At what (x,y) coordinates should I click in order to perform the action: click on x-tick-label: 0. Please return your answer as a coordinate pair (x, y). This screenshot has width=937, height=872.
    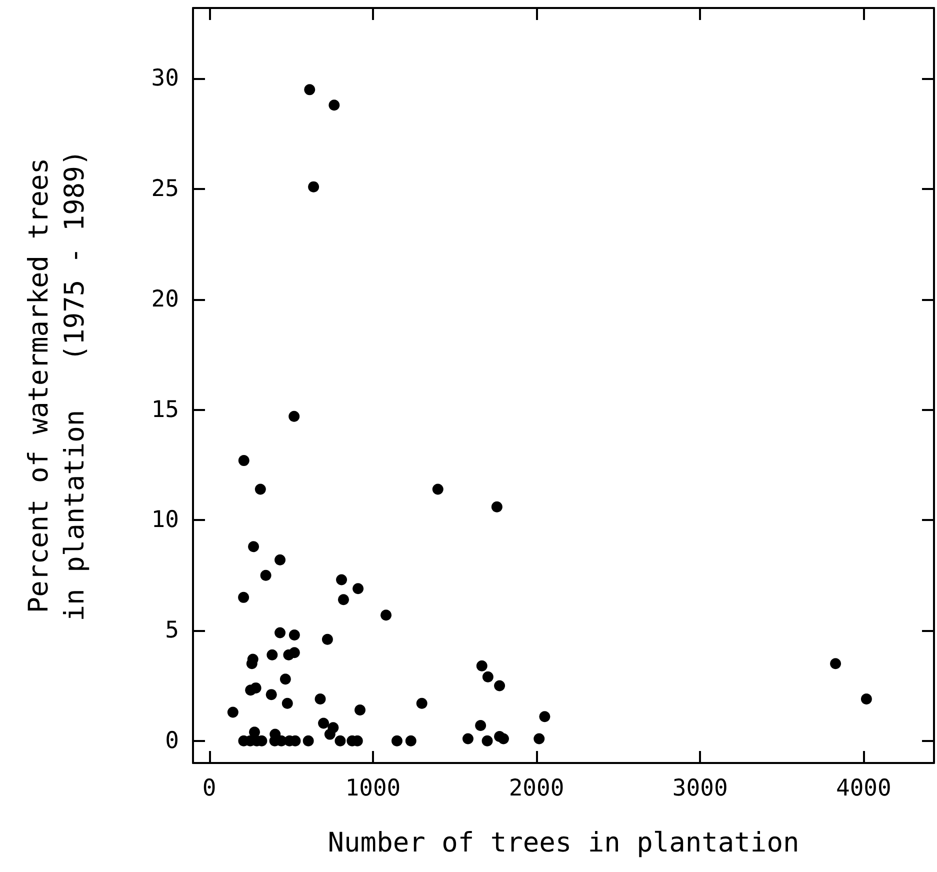
    Looking at the image, I should click on (209, 789).